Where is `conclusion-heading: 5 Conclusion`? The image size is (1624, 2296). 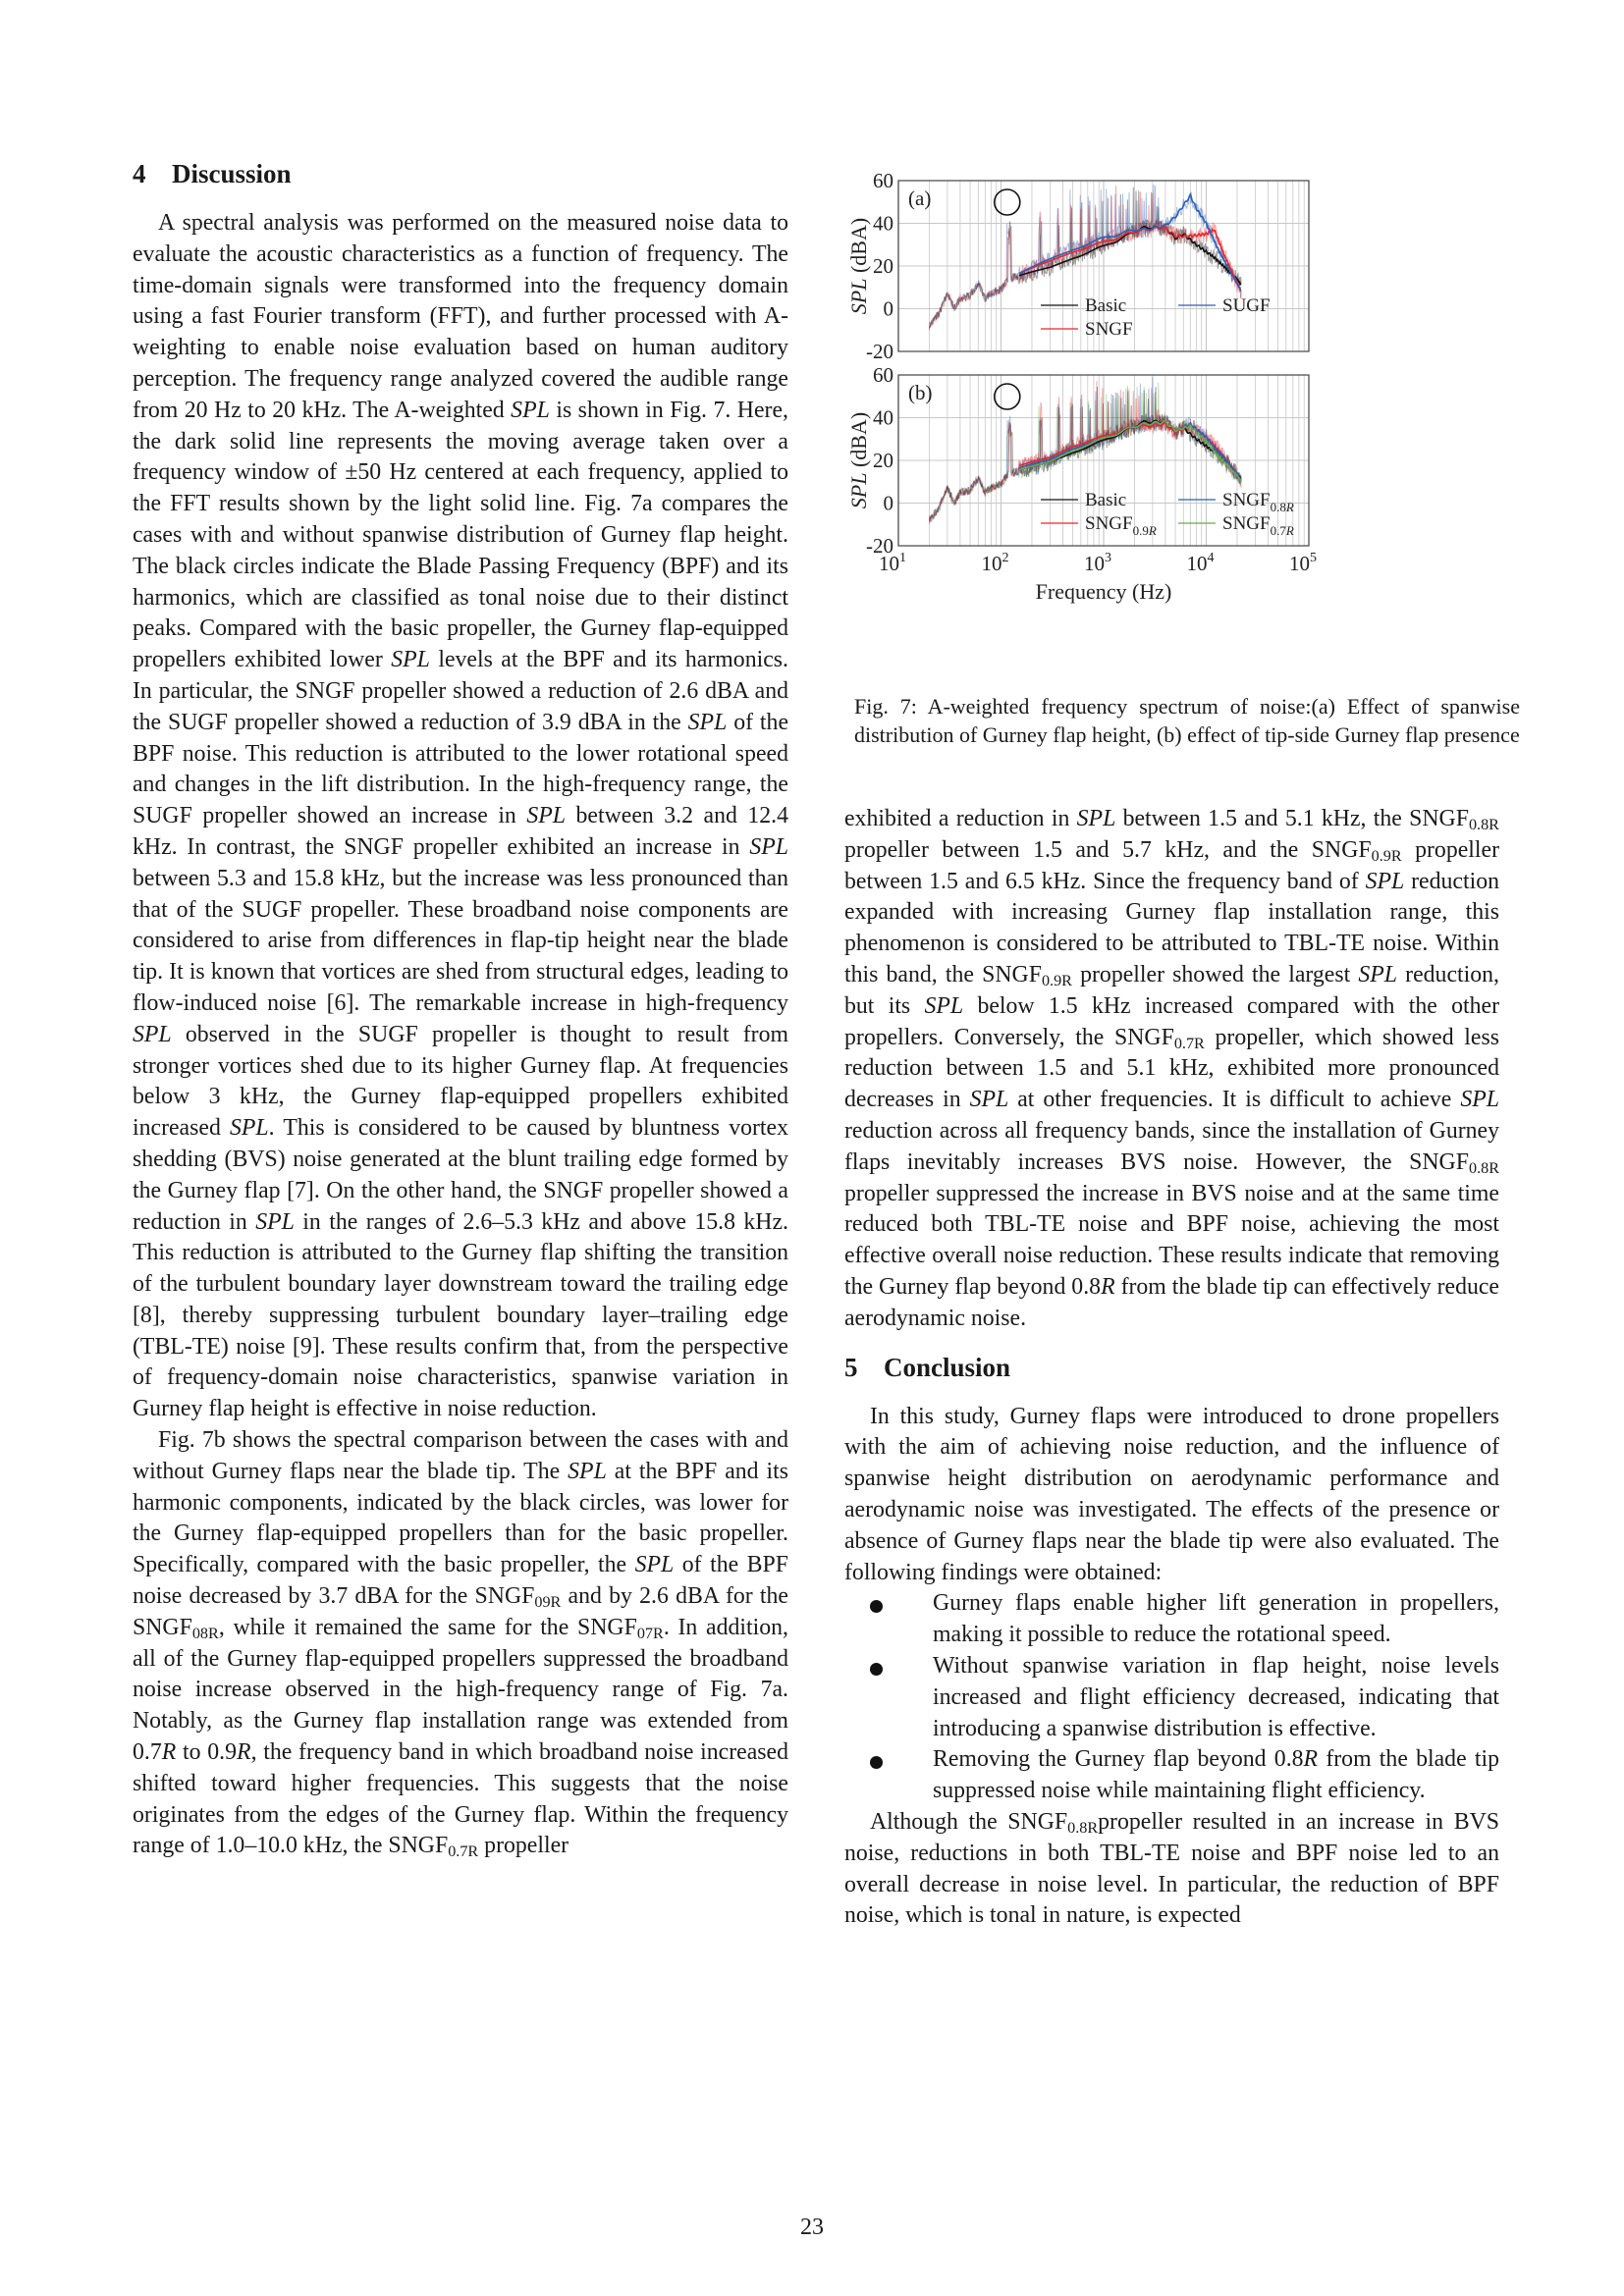 conclusion-heading: 5 Conclusion is located at coordinates (1171, 1367).